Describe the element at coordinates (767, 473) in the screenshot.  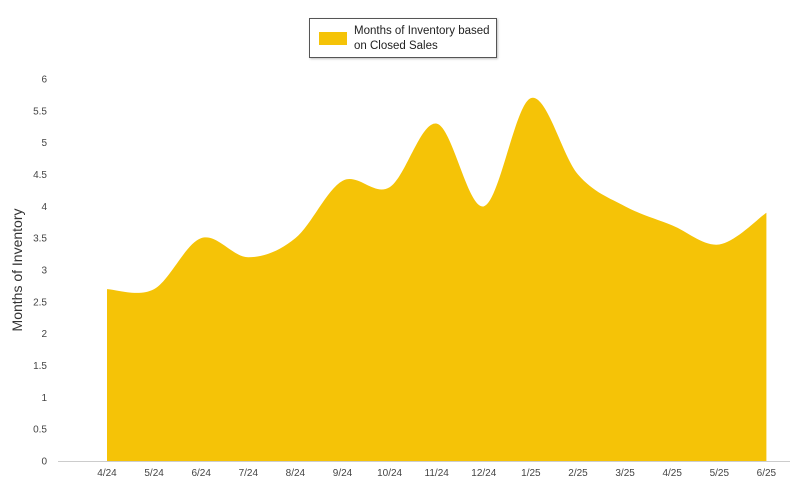
I see `x-tick-label: 6/25` at that location.